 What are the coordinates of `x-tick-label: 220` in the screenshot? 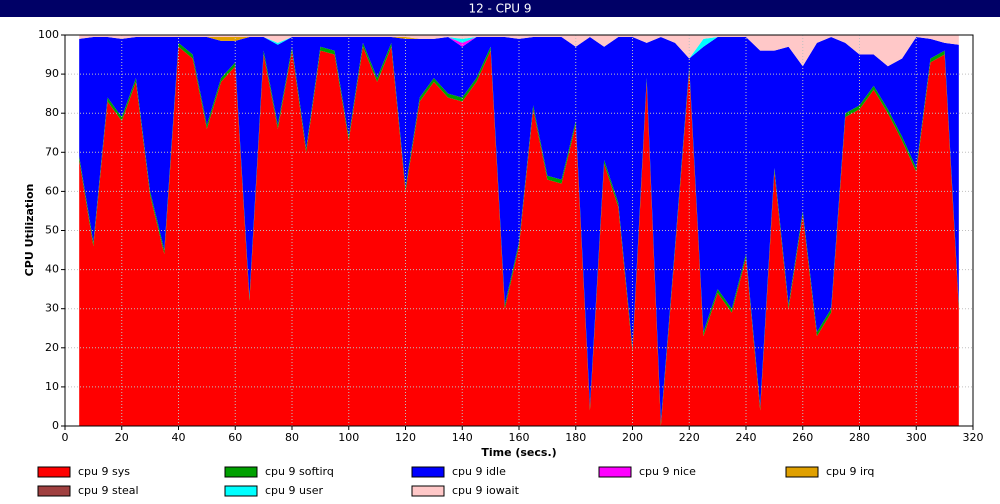 It's located at (689, 437).